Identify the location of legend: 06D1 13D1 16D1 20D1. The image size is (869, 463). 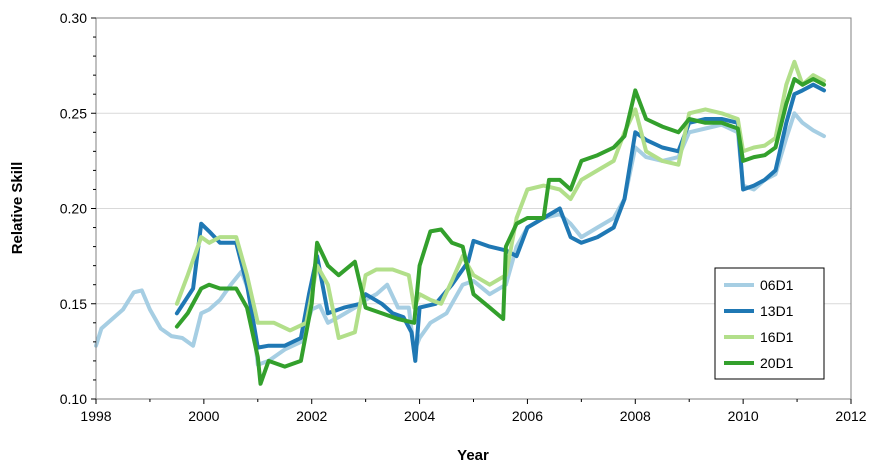
(769, 323).